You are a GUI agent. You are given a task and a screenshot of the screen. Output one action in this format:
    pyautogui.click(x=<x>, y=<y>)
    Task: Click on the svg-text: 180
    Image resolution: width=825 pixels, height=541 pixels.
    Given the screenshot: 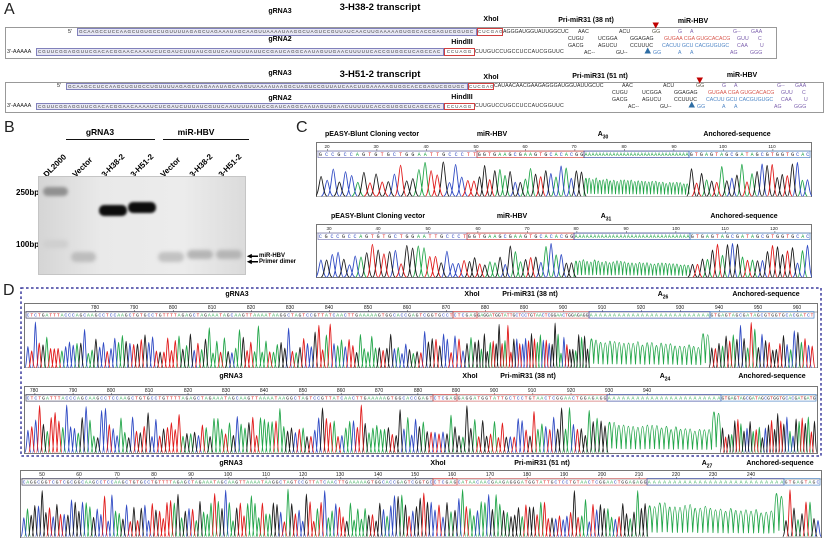 What is the action you would take?
    pyautogui.click(x=527, y=475)
    